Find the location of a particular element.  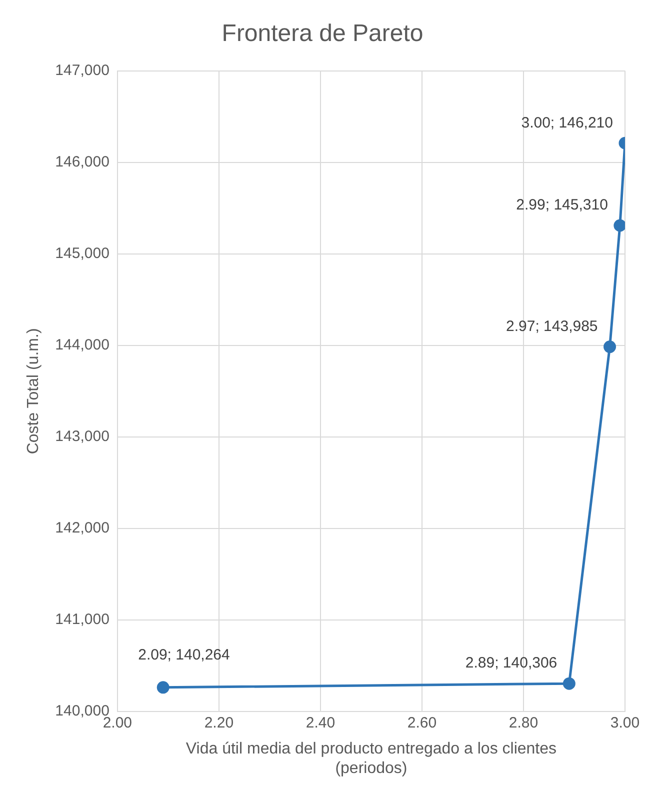

y-tick-label: 145,000 is located at coordinates (82, 253).